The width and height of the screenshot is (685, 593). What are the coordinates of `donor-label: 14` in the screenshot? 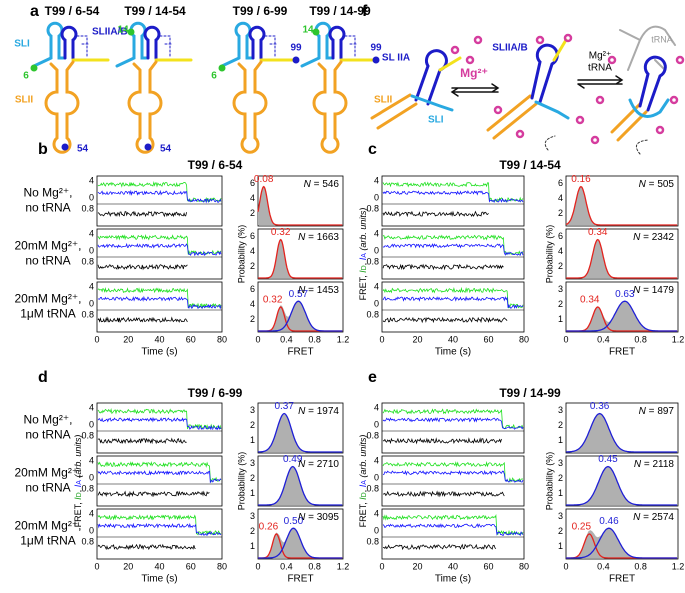 It's located at (308, 30).